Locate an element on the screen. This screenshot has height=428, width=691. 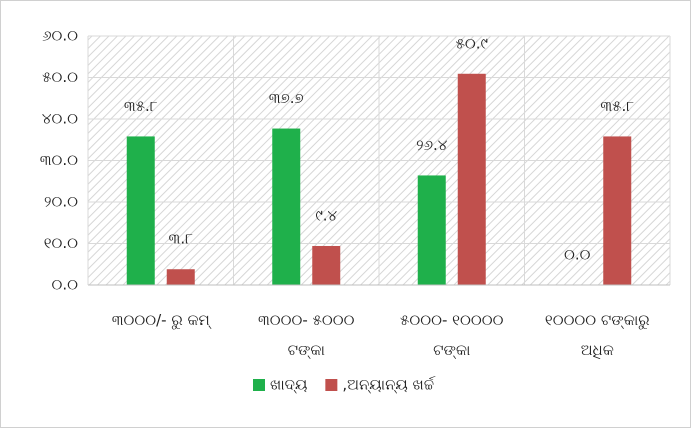
data-label: ୩୭.୭ is located at coordinates (286, 98).